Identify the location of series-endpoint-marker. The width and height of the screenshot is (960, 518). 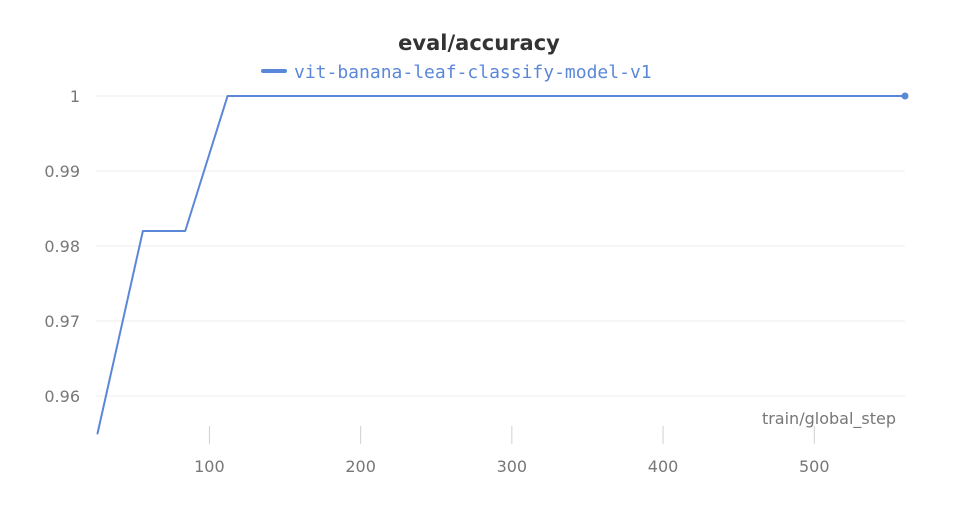
(905, 96).